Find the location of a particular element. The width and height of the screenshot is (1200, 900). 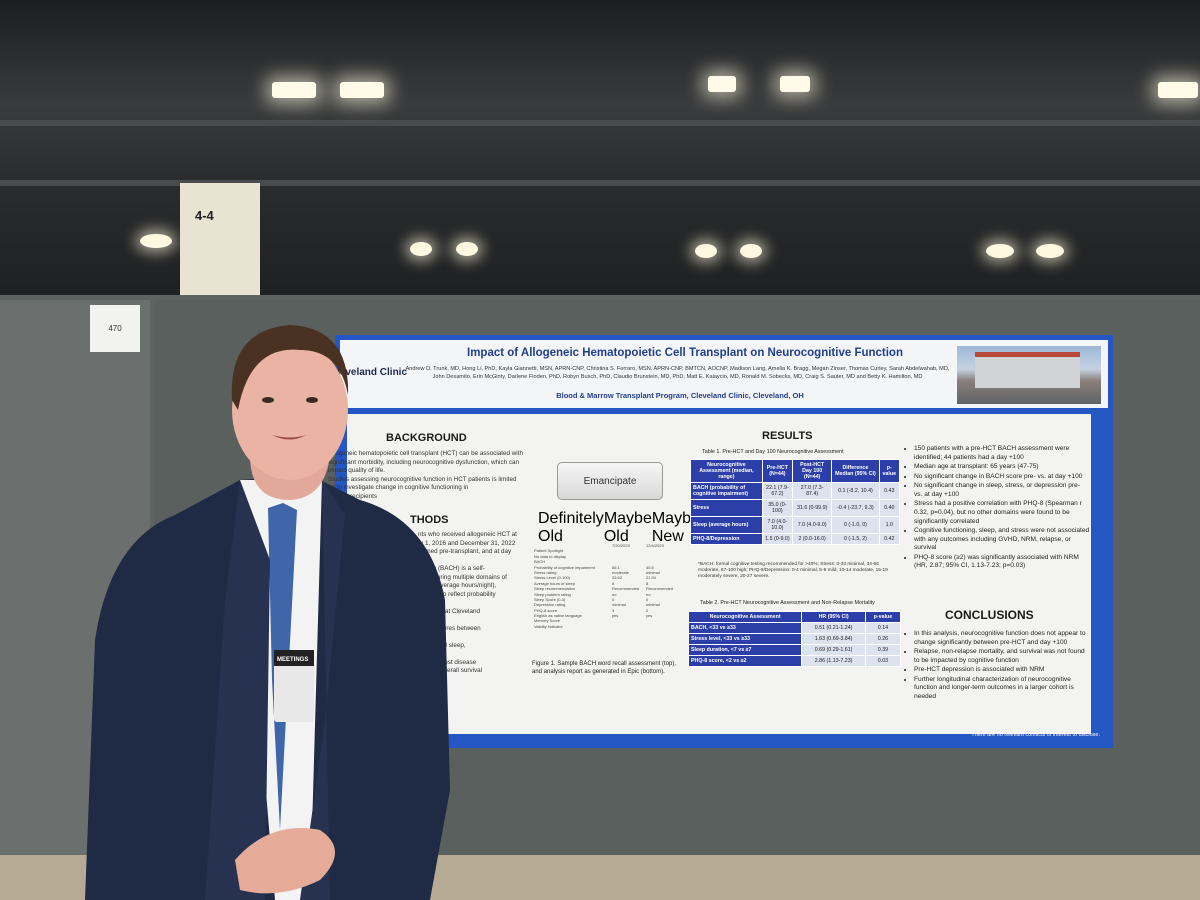

report-cell: Probability of cognitive impairment is located at coordinates (564, 567).